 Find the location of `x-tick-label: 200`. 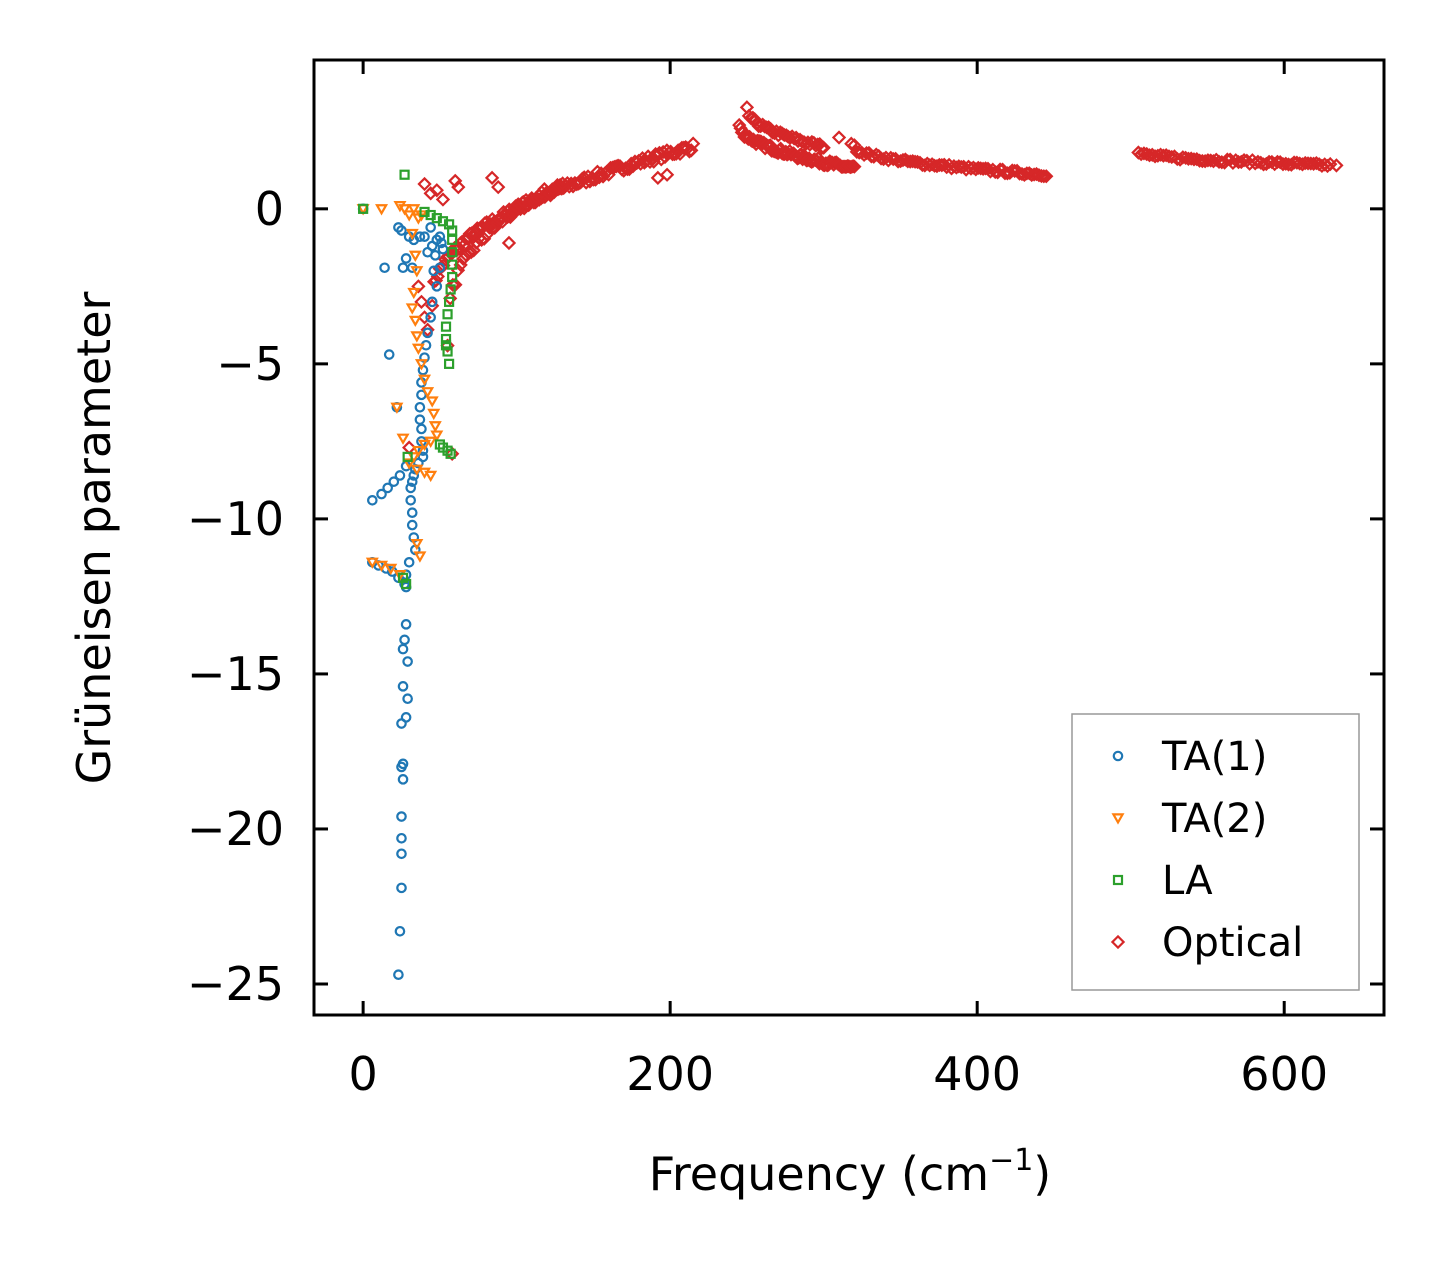

x-tick-label: 200 is located at coordinates (670, 1074).